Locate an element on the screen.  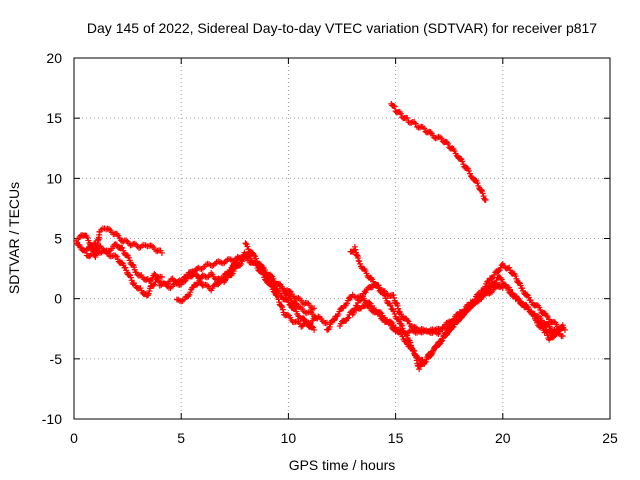
y-axis-label: SDTVAR / TECUs is located at coordinates (14, 238).